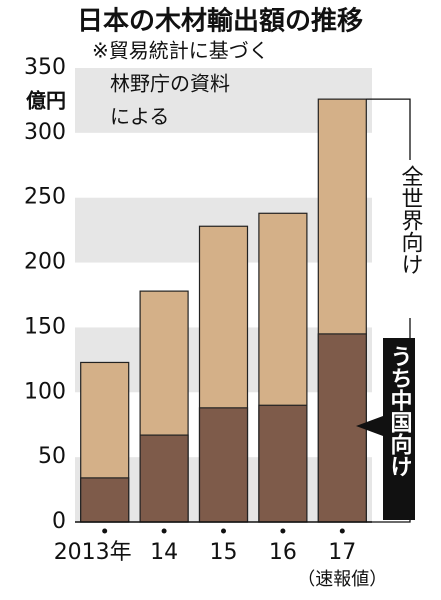 Image resolution: width=441 pixels, height=600 pixels. Describe the element at coordinates (59, 521) in the screenshot. I see `y-tick-label: 0` at that location.